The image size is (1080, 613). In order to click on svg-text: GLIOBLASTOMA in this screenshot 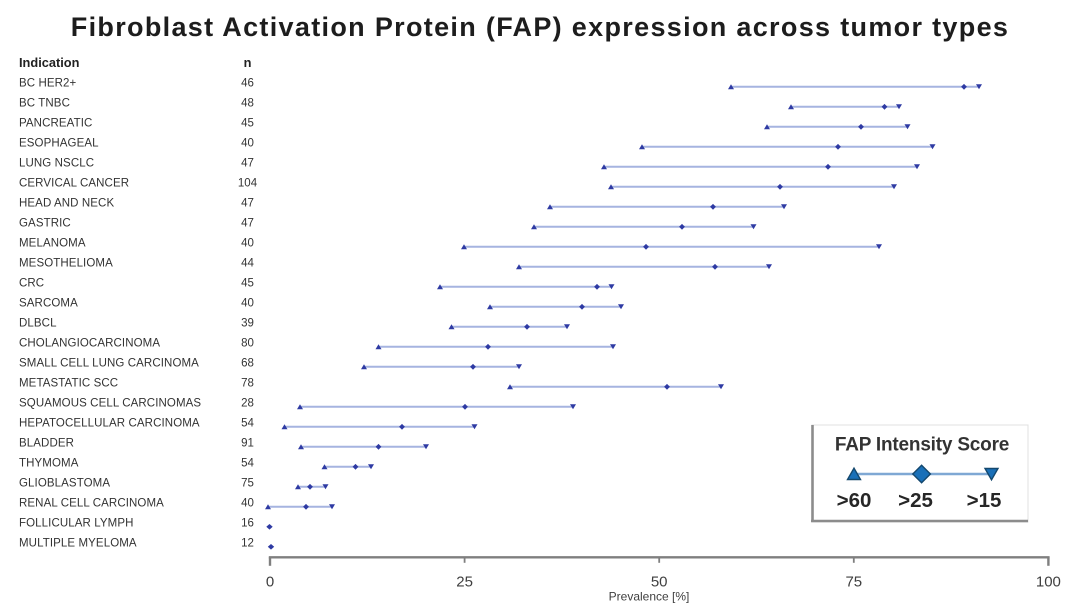, I will do `click(64, 483)`.